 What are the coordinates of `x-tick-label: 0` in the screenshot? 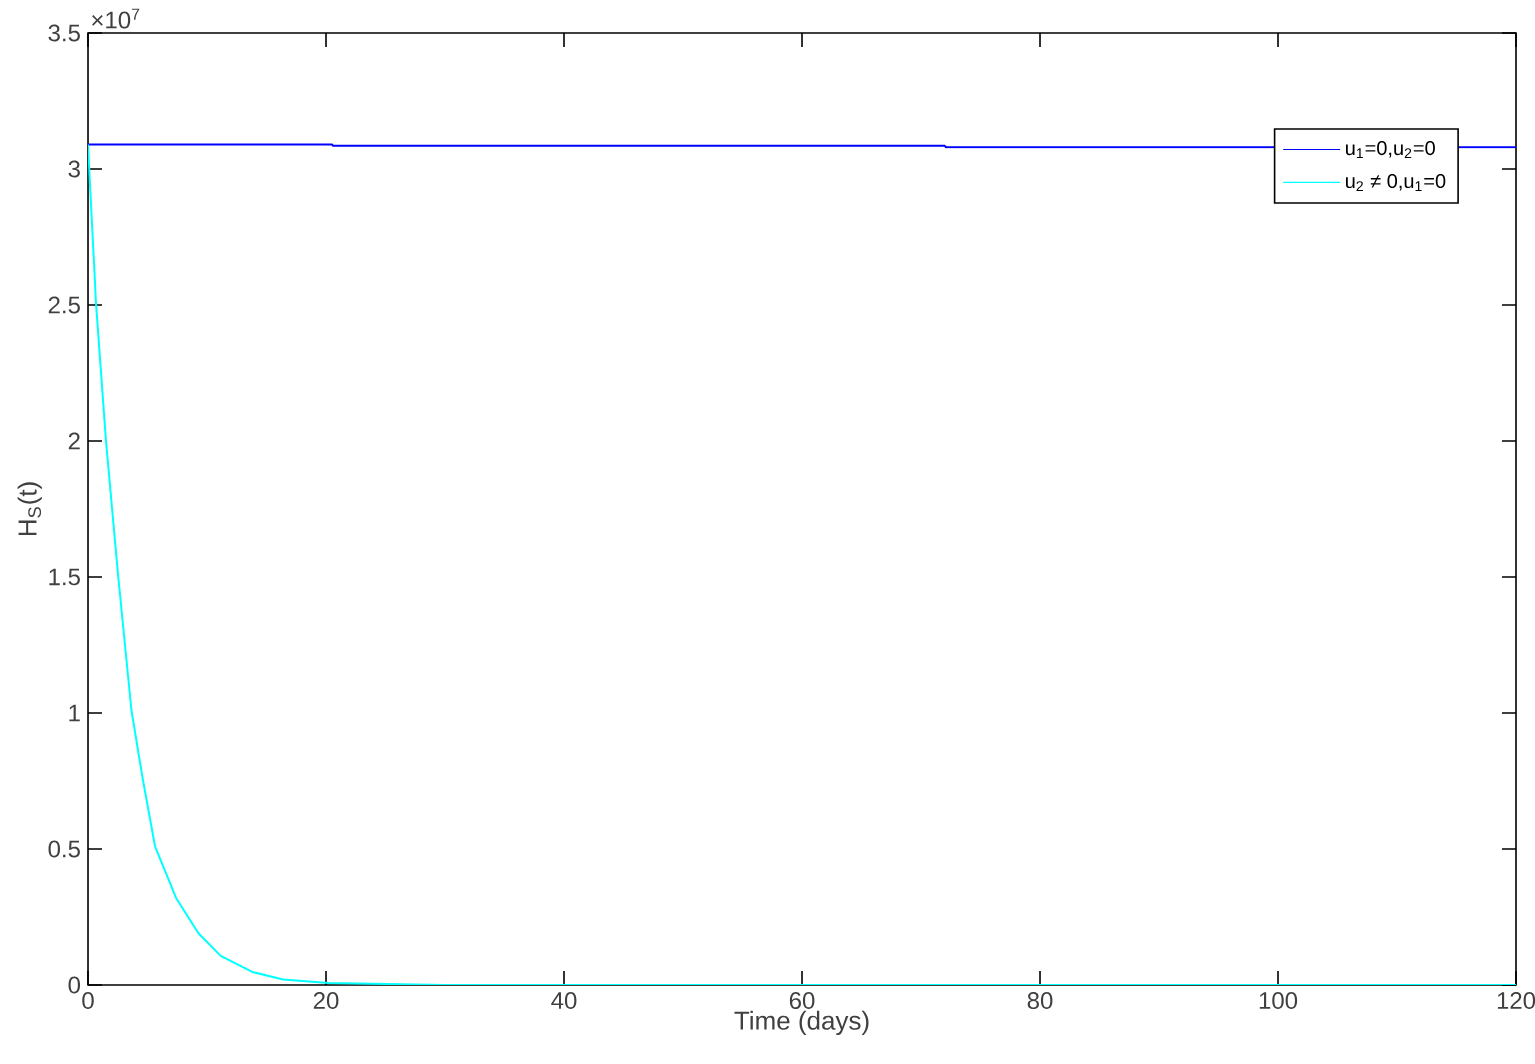 It's located at (88, 1001).